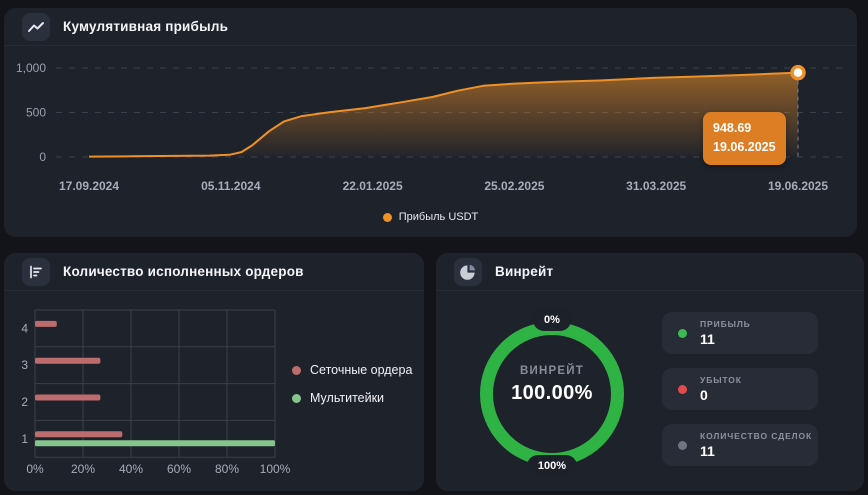 The image size is (868, 495). Describe the element at coordinates (744, 147) in the screenshot. I see `tooltip-date: 19.06.2025` at that location.